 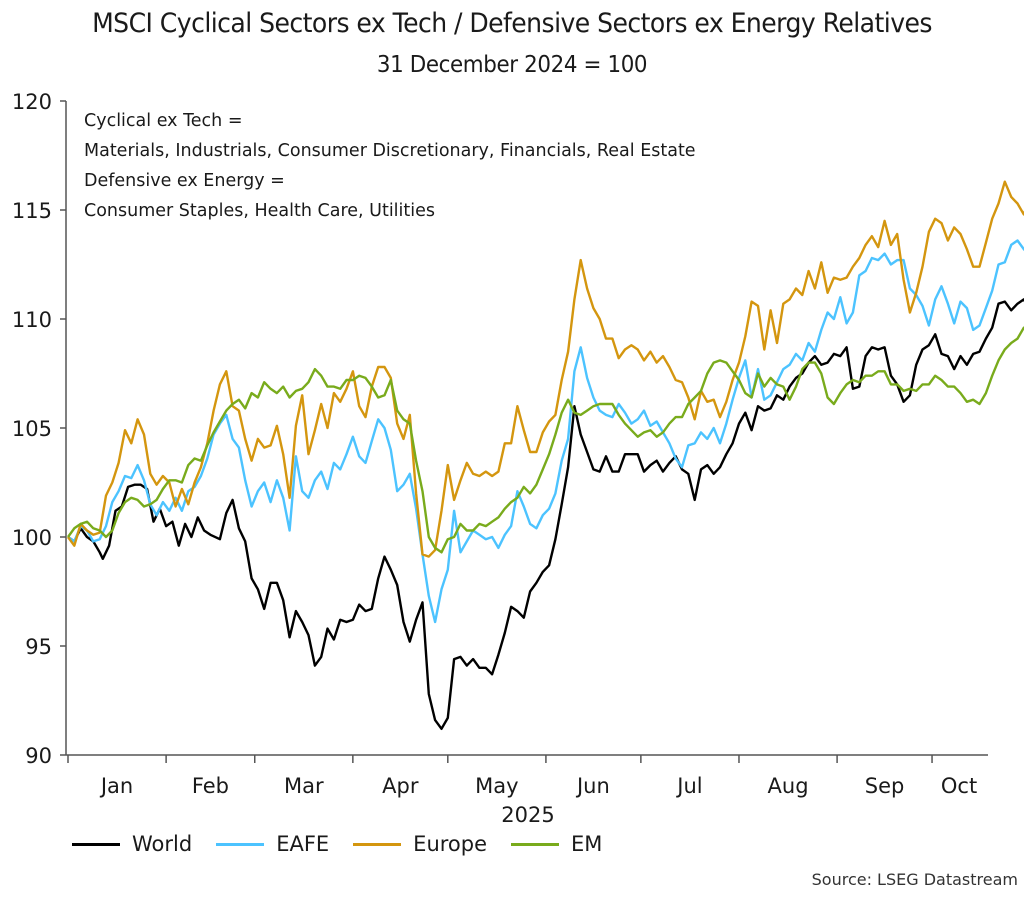 I want to click on legend-label: Europe, so click(x=450, y=844).